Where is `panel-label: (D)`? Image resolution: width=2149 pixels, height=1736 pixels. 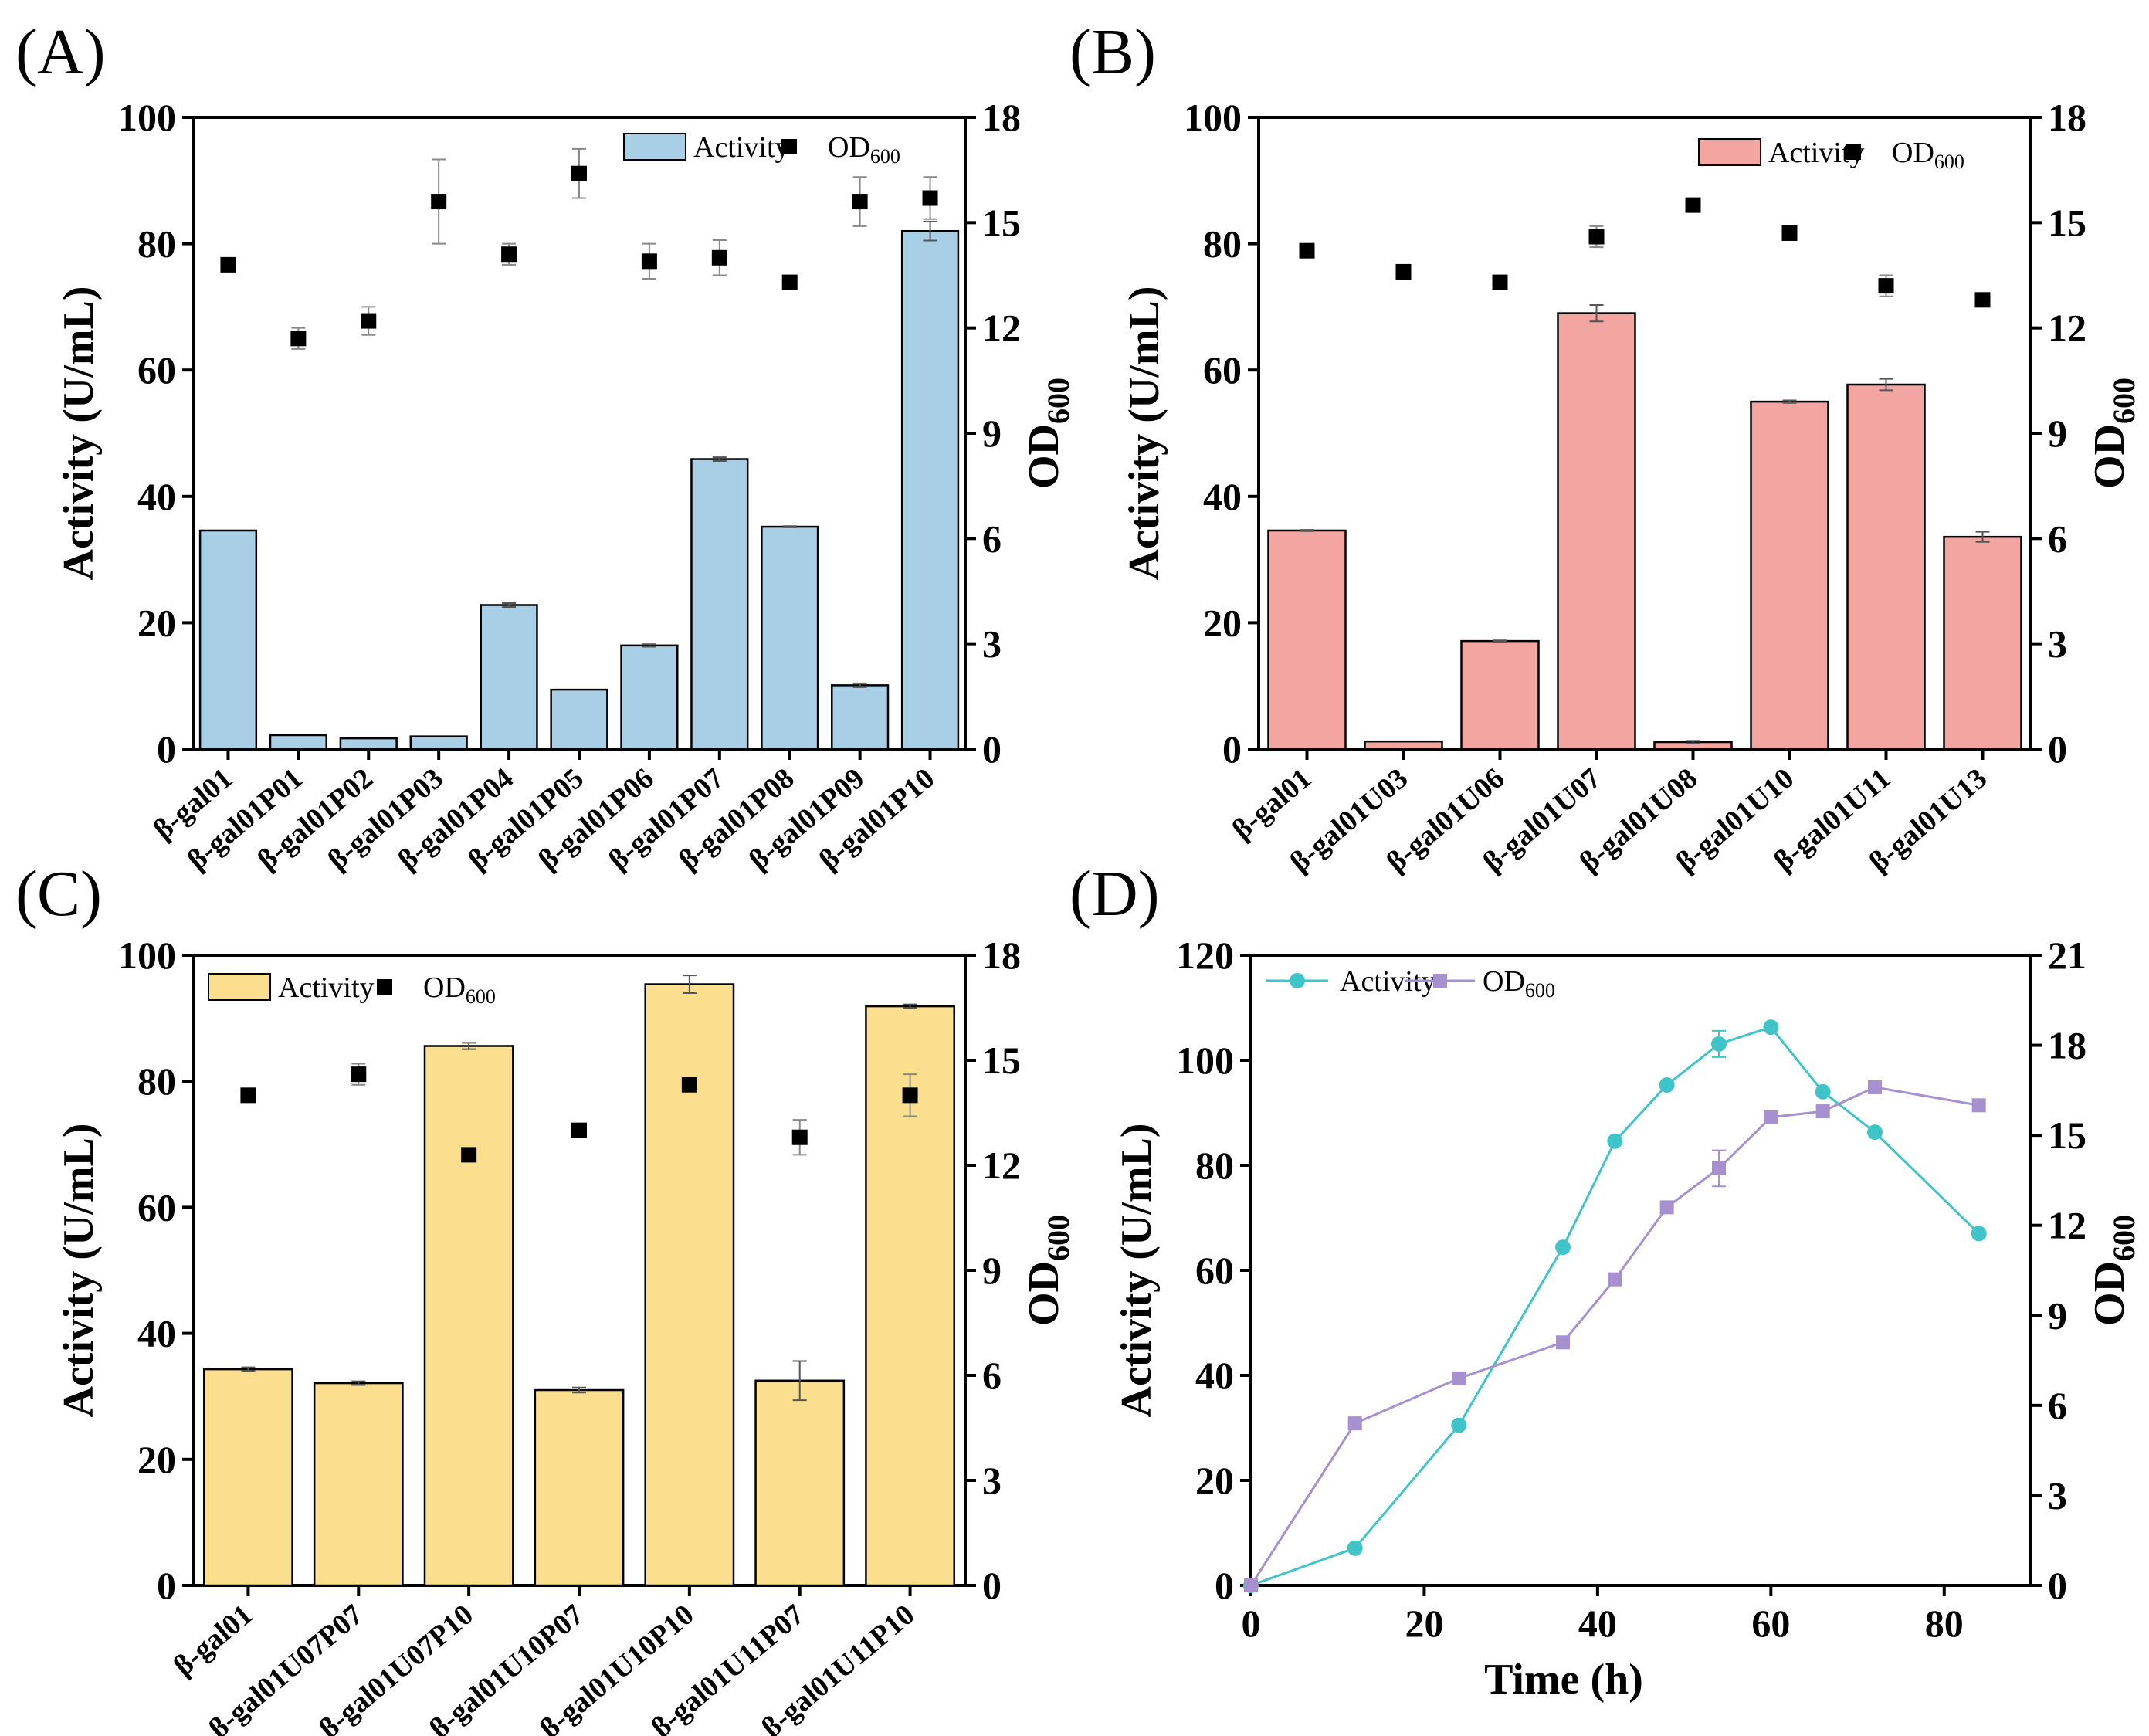
panel-label: (D) is located at coordinates (1114, 894).